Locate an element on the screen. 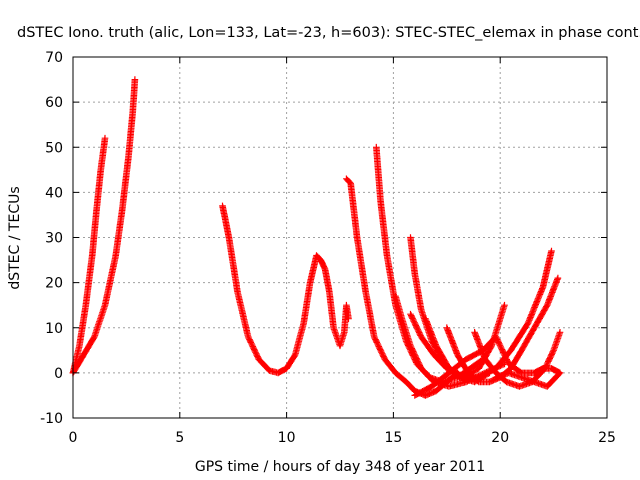 Image resolution: width=640 pixels, height=480 pixels. x-tick-label: 10 is located at coordinates (287, 438).